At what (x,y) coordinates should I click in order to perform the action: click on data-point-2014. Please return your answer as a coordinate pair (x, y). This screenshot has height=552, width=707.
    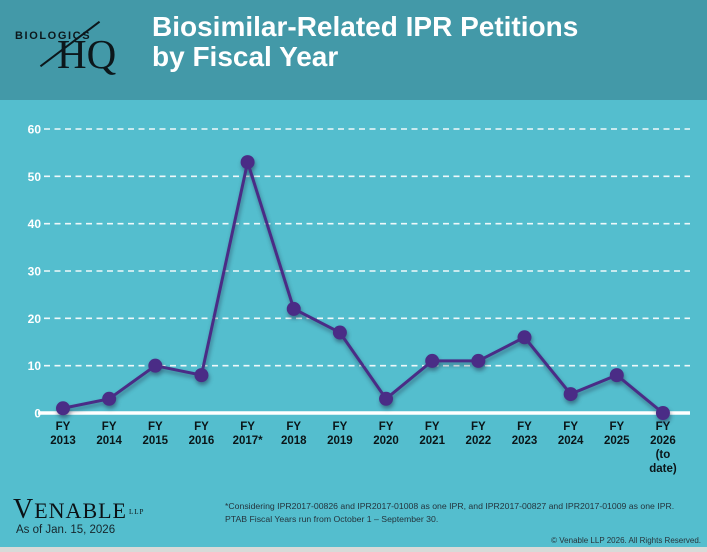
    Looking at the image, I should click on (109, 398).